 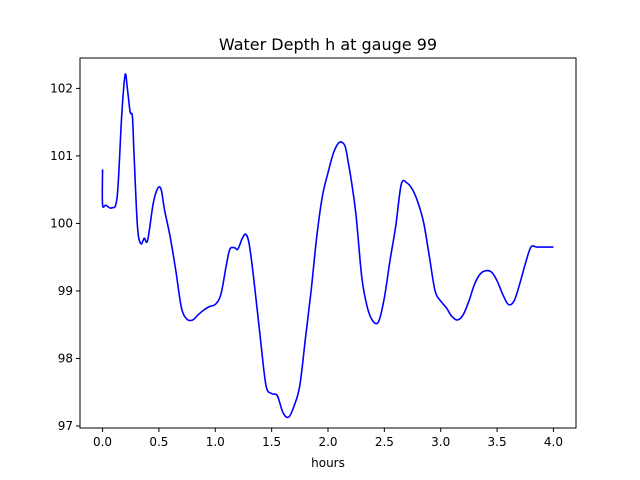 What do you see at coordinates (158, 442) in the screenshot?
I see `x-tick-label: 0.5` at bounding box center [158, 442].